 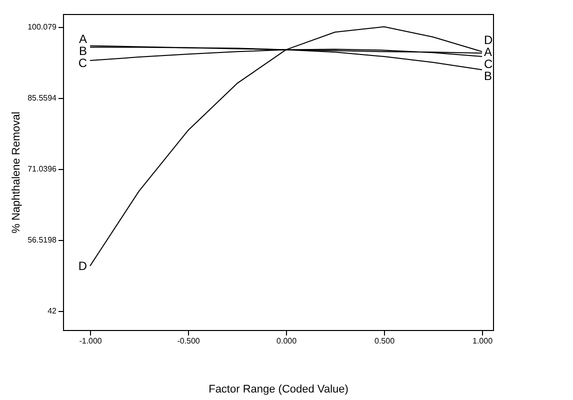 What do you see at coordinates (43, 239) in the screenshot?
I see `y-tick-label: 56.5198` at bounding box center [43, 239].